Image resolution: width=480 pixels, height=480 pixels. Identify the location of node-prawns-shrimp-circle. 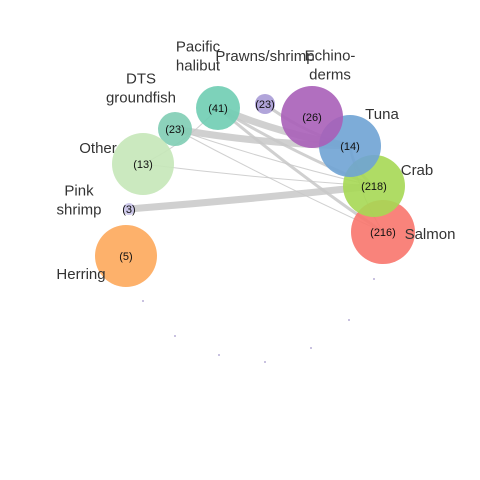
(265, 104).